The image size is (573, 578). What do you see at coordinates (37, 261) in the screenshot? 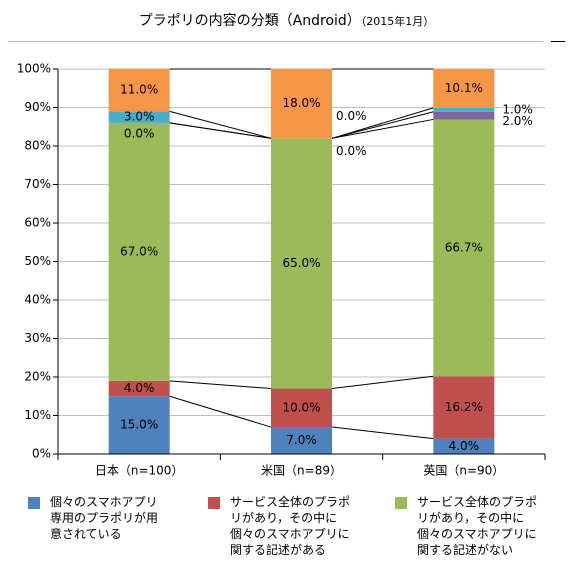
I see `y-tick-label: 50%` at bounding box center [37, 261].